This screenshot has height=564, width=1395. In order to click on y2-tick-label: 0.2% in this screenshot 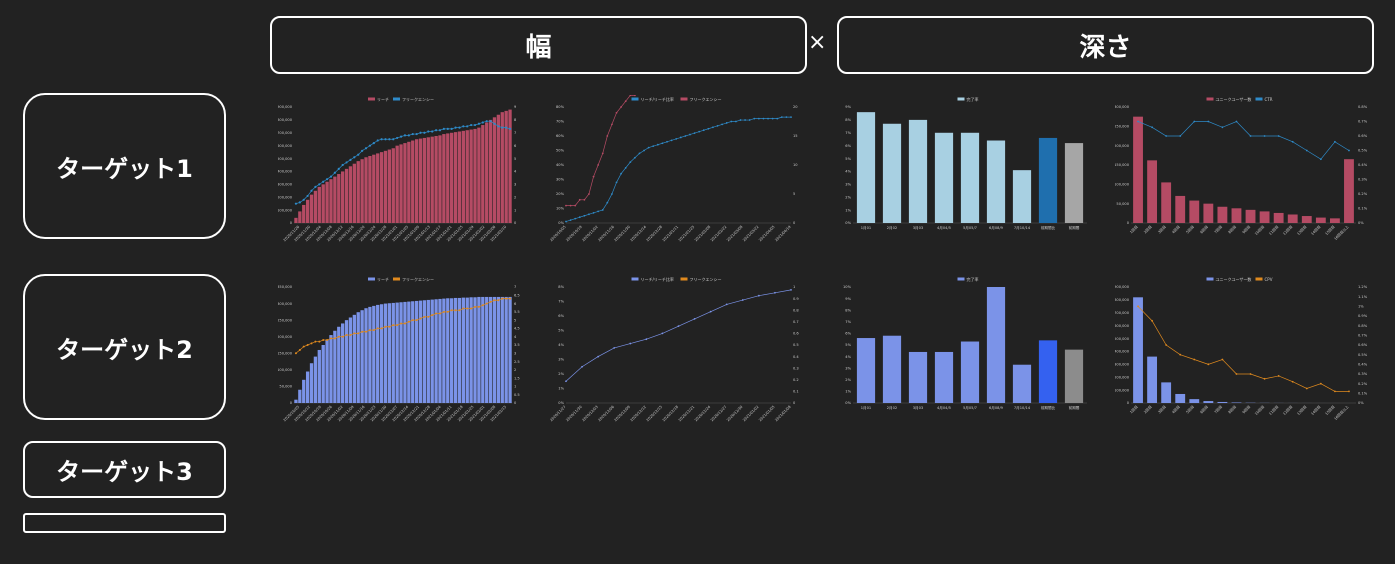, I will do `click(1363, 194)`.